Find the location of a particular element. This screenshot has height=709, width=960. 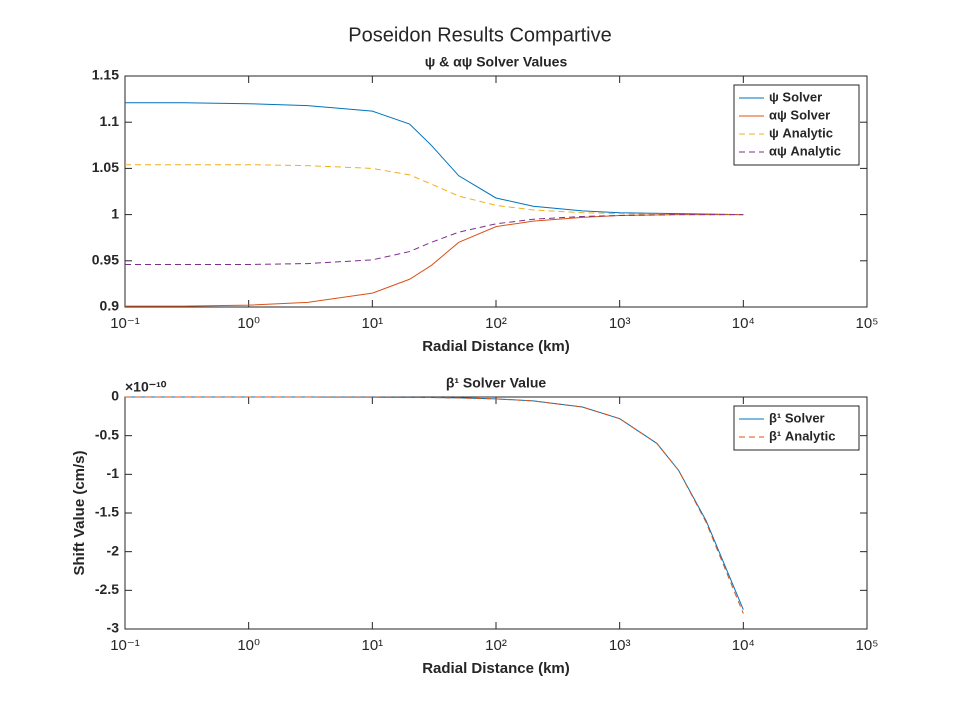

y-tick-label: -3 is located at coordinates (113, 628).